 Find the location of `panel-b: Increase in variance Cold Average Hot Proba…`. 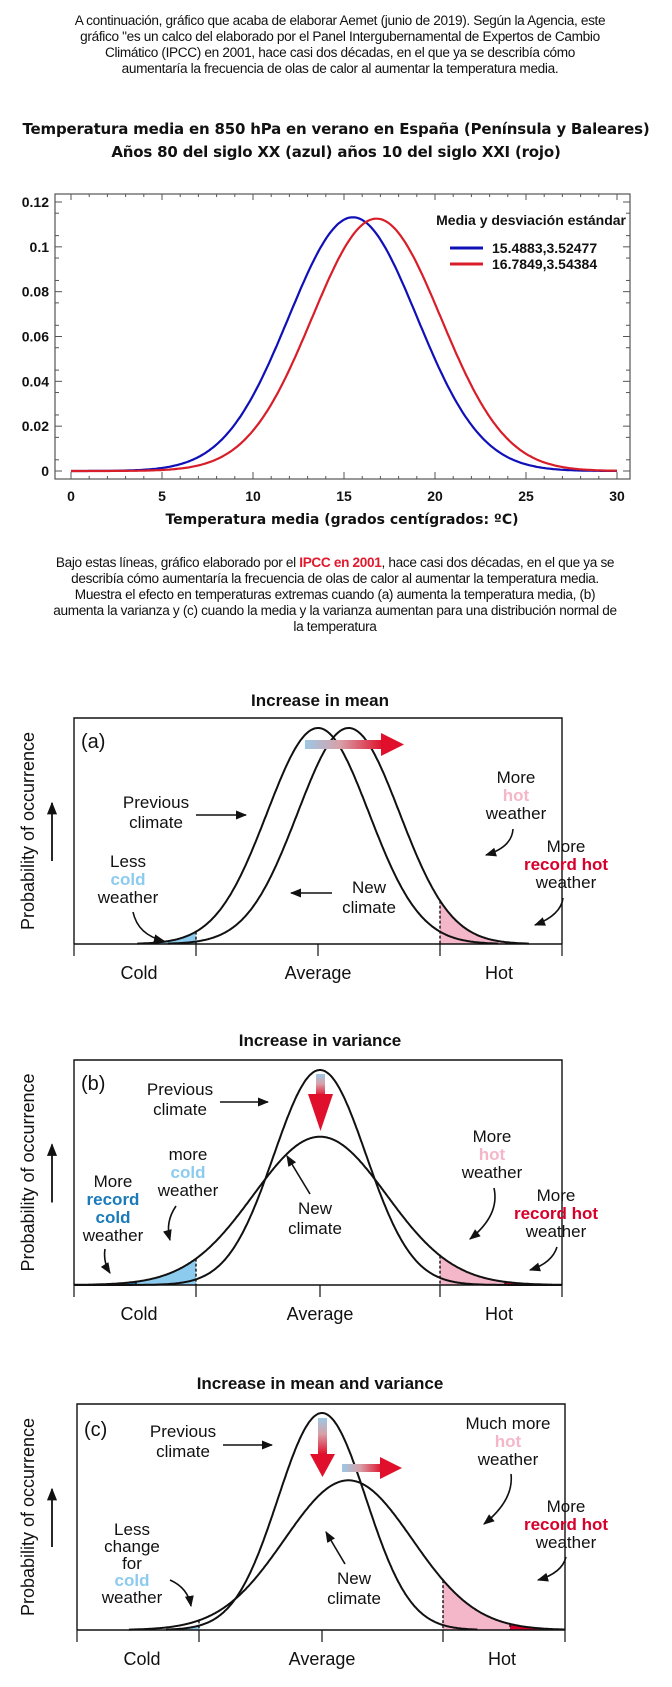

panel-b: Increase in variance Cold Average Hot Proba… is located at coordinates (308, 1177).